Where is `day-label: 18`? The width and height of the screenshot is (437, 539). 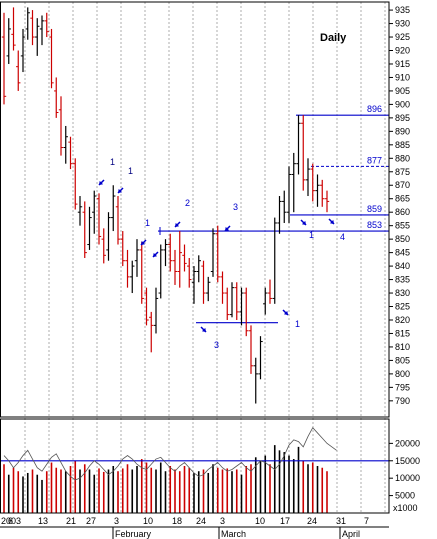 day-label: 18 is located at coordinates (177, 521).